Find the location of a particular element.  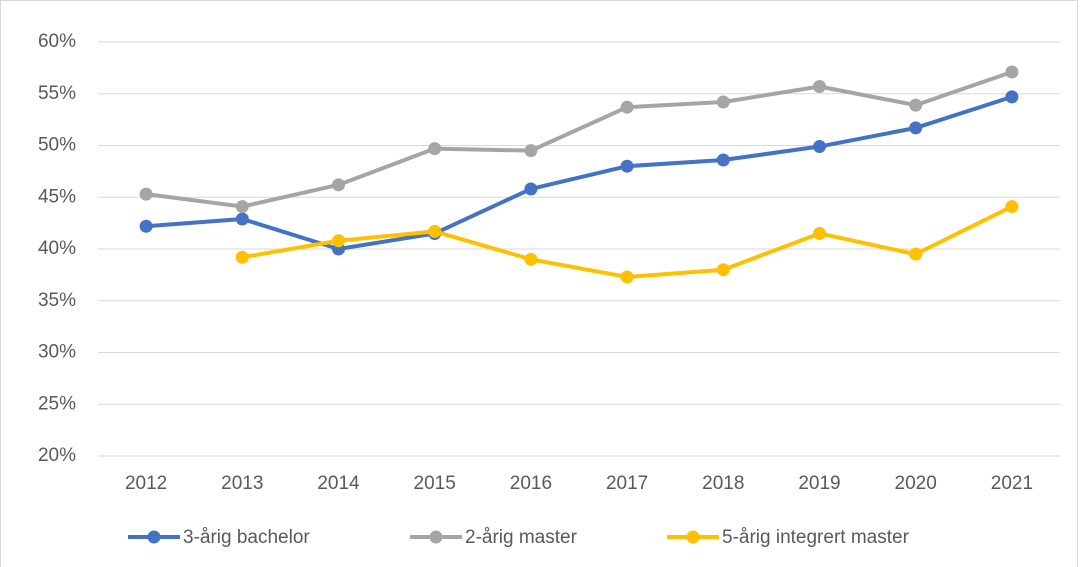

x-tick-label: 2012 is located at coordinates (146, 483).